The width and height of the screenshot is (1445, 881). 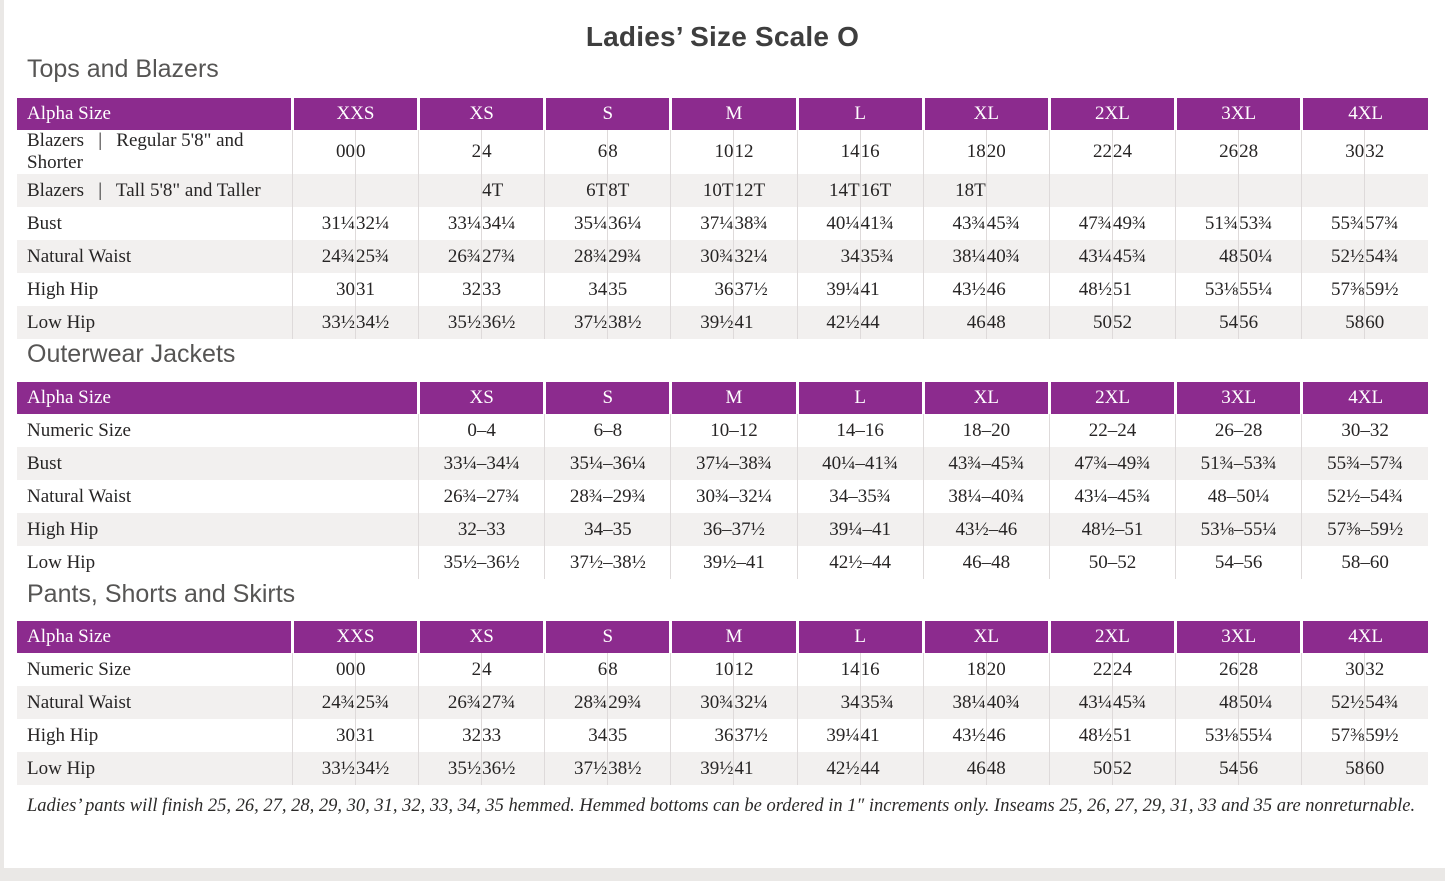 What do you see at coordinates (1238, 398) in the screenshot?
I see `size-column-header-3xl: 3XL` at bounding box center [1238, 398].